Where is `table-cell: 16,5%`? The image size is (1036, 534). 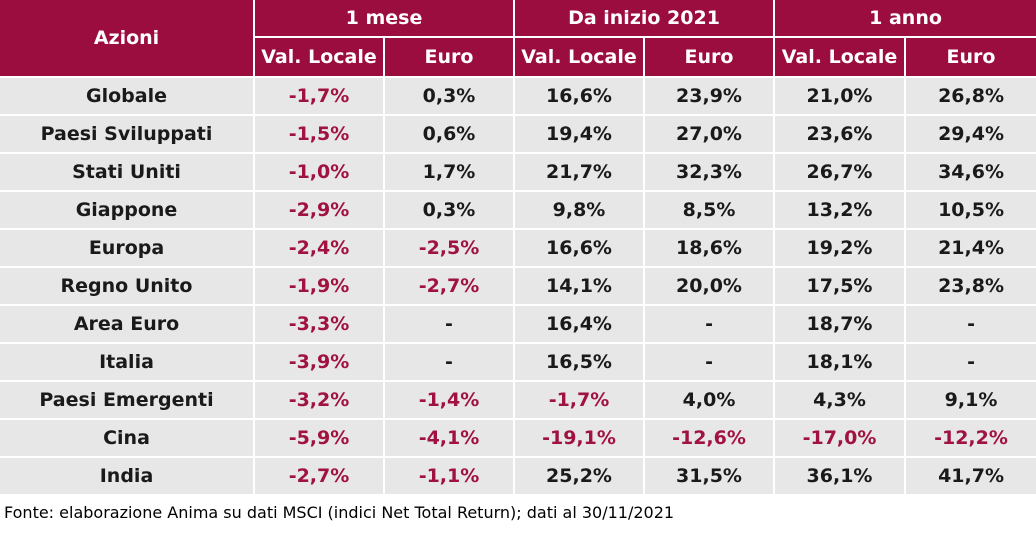 table-cell: 16,5% is located at coordinates (579, 361).